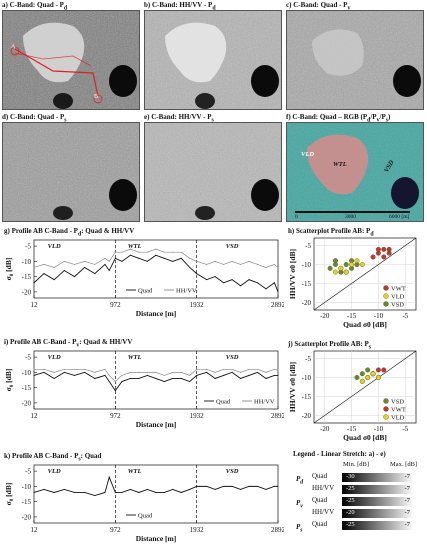  What do you see at coordinates (352, 429) in the screenshot?
I see `x-tick-label: -15` at bounding box center [352, 429].